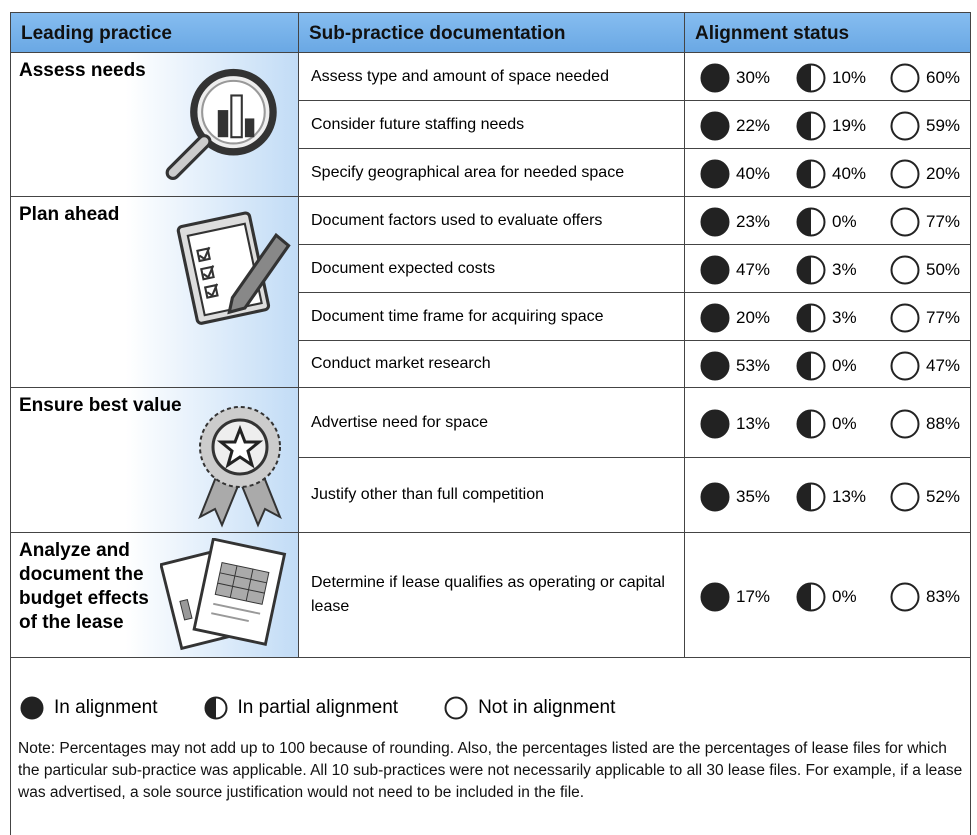 This screenshot has width=977, height=835. What do you see at coordinates (735, 366) in the screenshot?
I see `status-item: 53%` at bounding box center [735, 366].